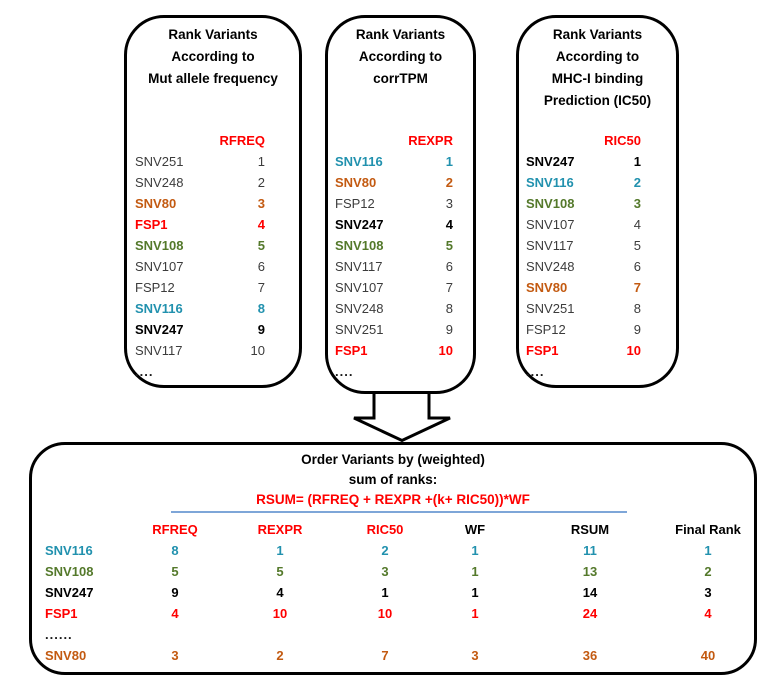  What do you see at coordinates (590, 592) in the screenshot?
I see `summary-value: 14` at bounding box center [590, 592].